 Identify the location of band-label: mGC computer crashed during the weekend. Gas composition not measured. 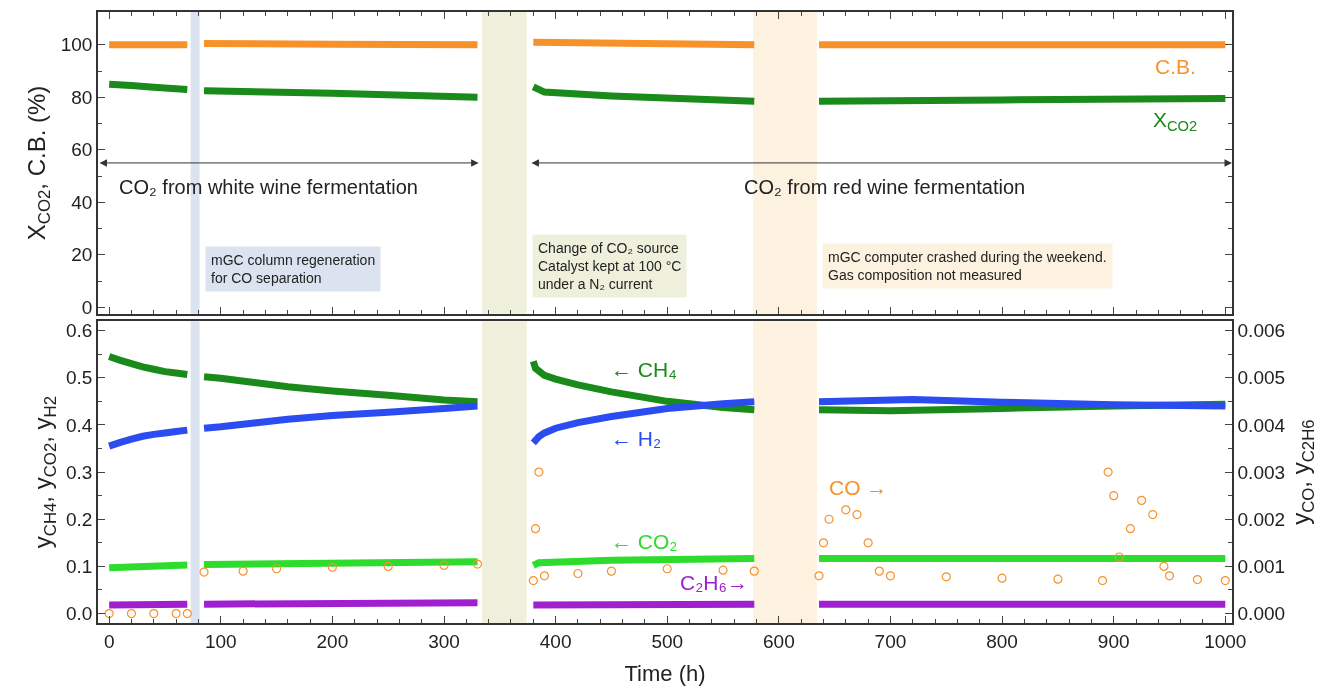
(967, 266).